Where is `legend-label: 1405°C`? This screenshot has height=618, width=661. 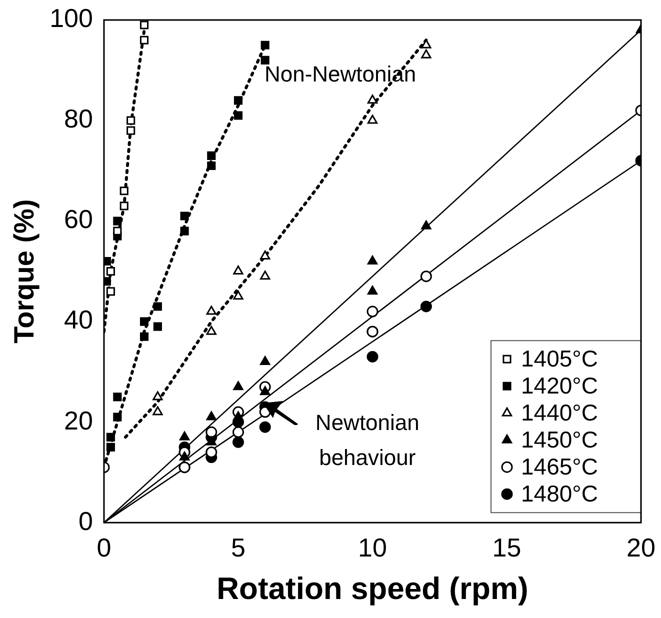 legend-label: 1405°C is located at coordinates (559, 358).